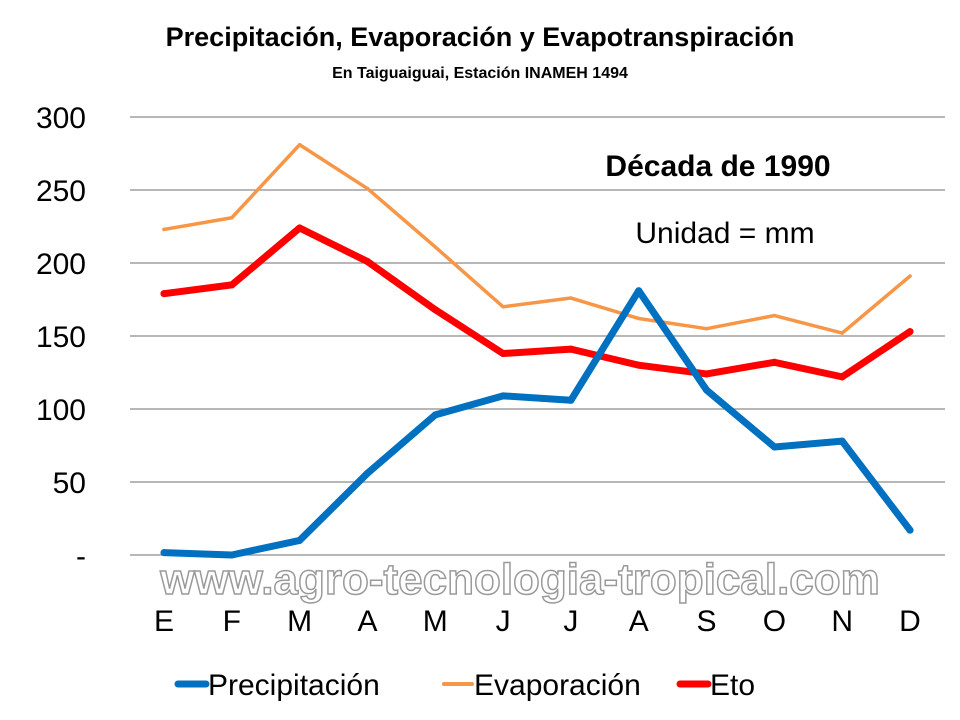  I want to click on legend-label: Evaporación, so click(557, 685).